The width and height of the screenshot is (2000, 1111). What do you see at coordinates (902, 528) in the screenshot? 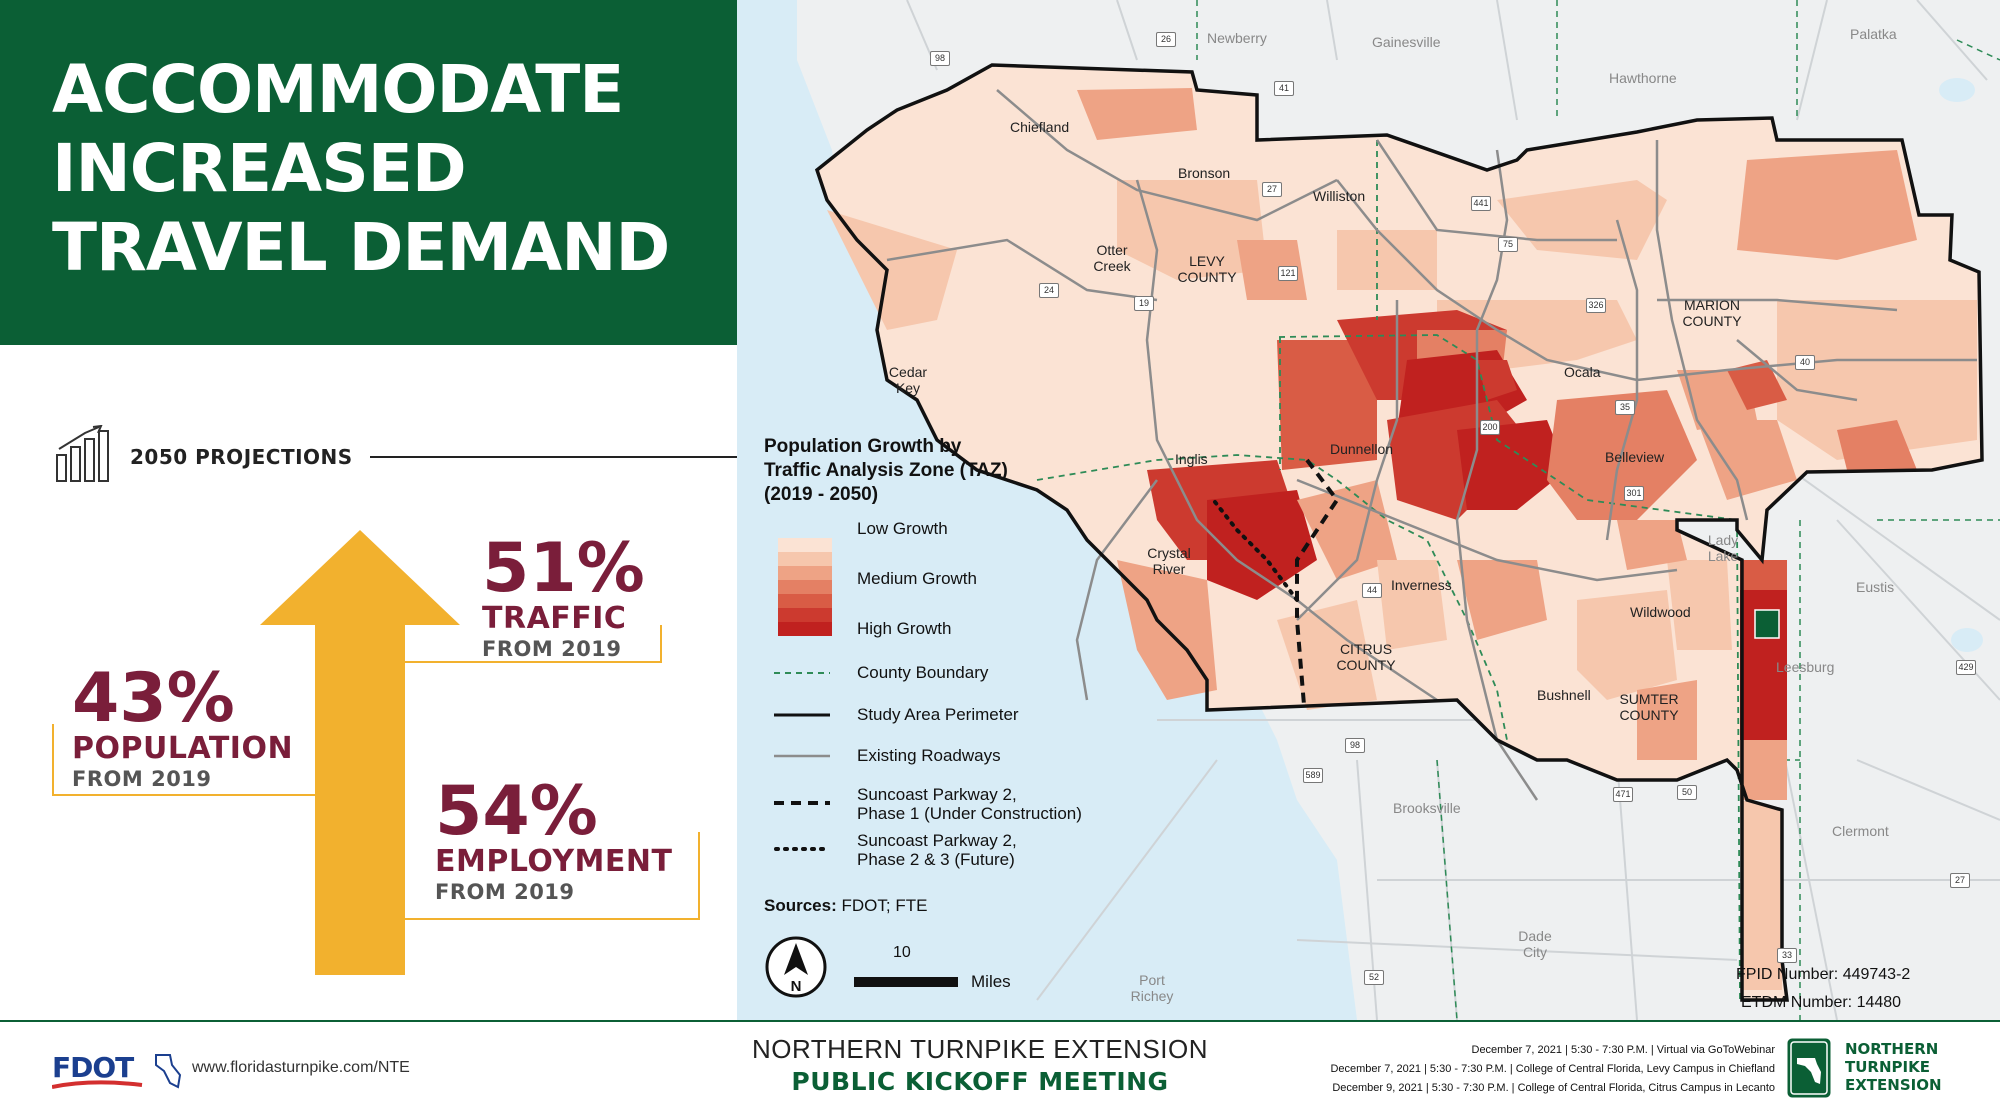
I see `legend-low-growth-label: Low Growth` at bounding box center [902, 528].